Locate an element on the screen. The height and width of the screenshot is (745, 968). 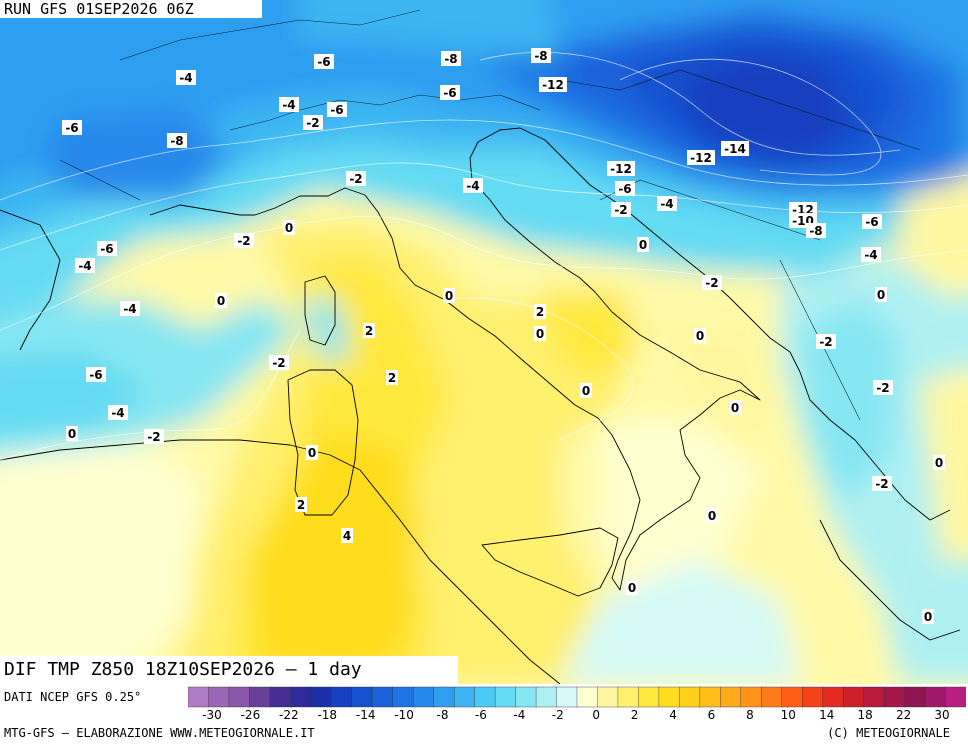
scale-tick-label: 0 is located at coordinates (596, 715).